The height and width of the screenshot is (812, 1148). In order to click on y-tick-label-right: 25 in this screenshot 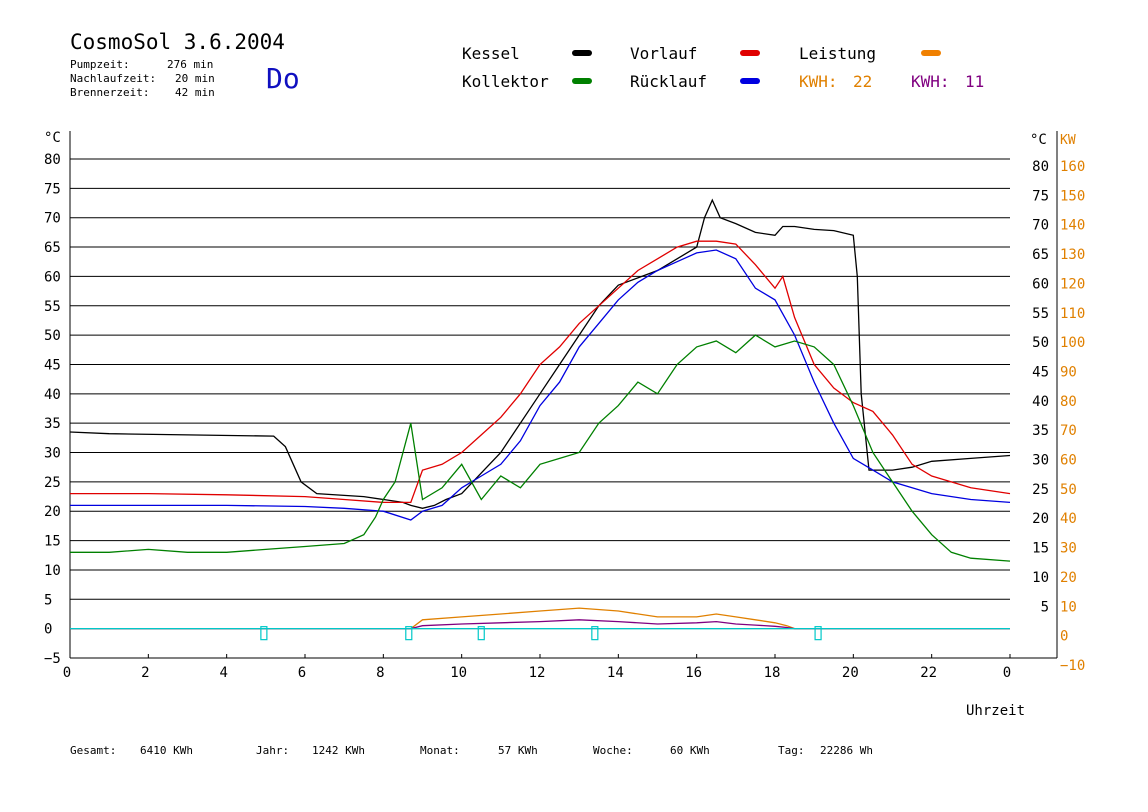, I will do `click(1040, 490)`.